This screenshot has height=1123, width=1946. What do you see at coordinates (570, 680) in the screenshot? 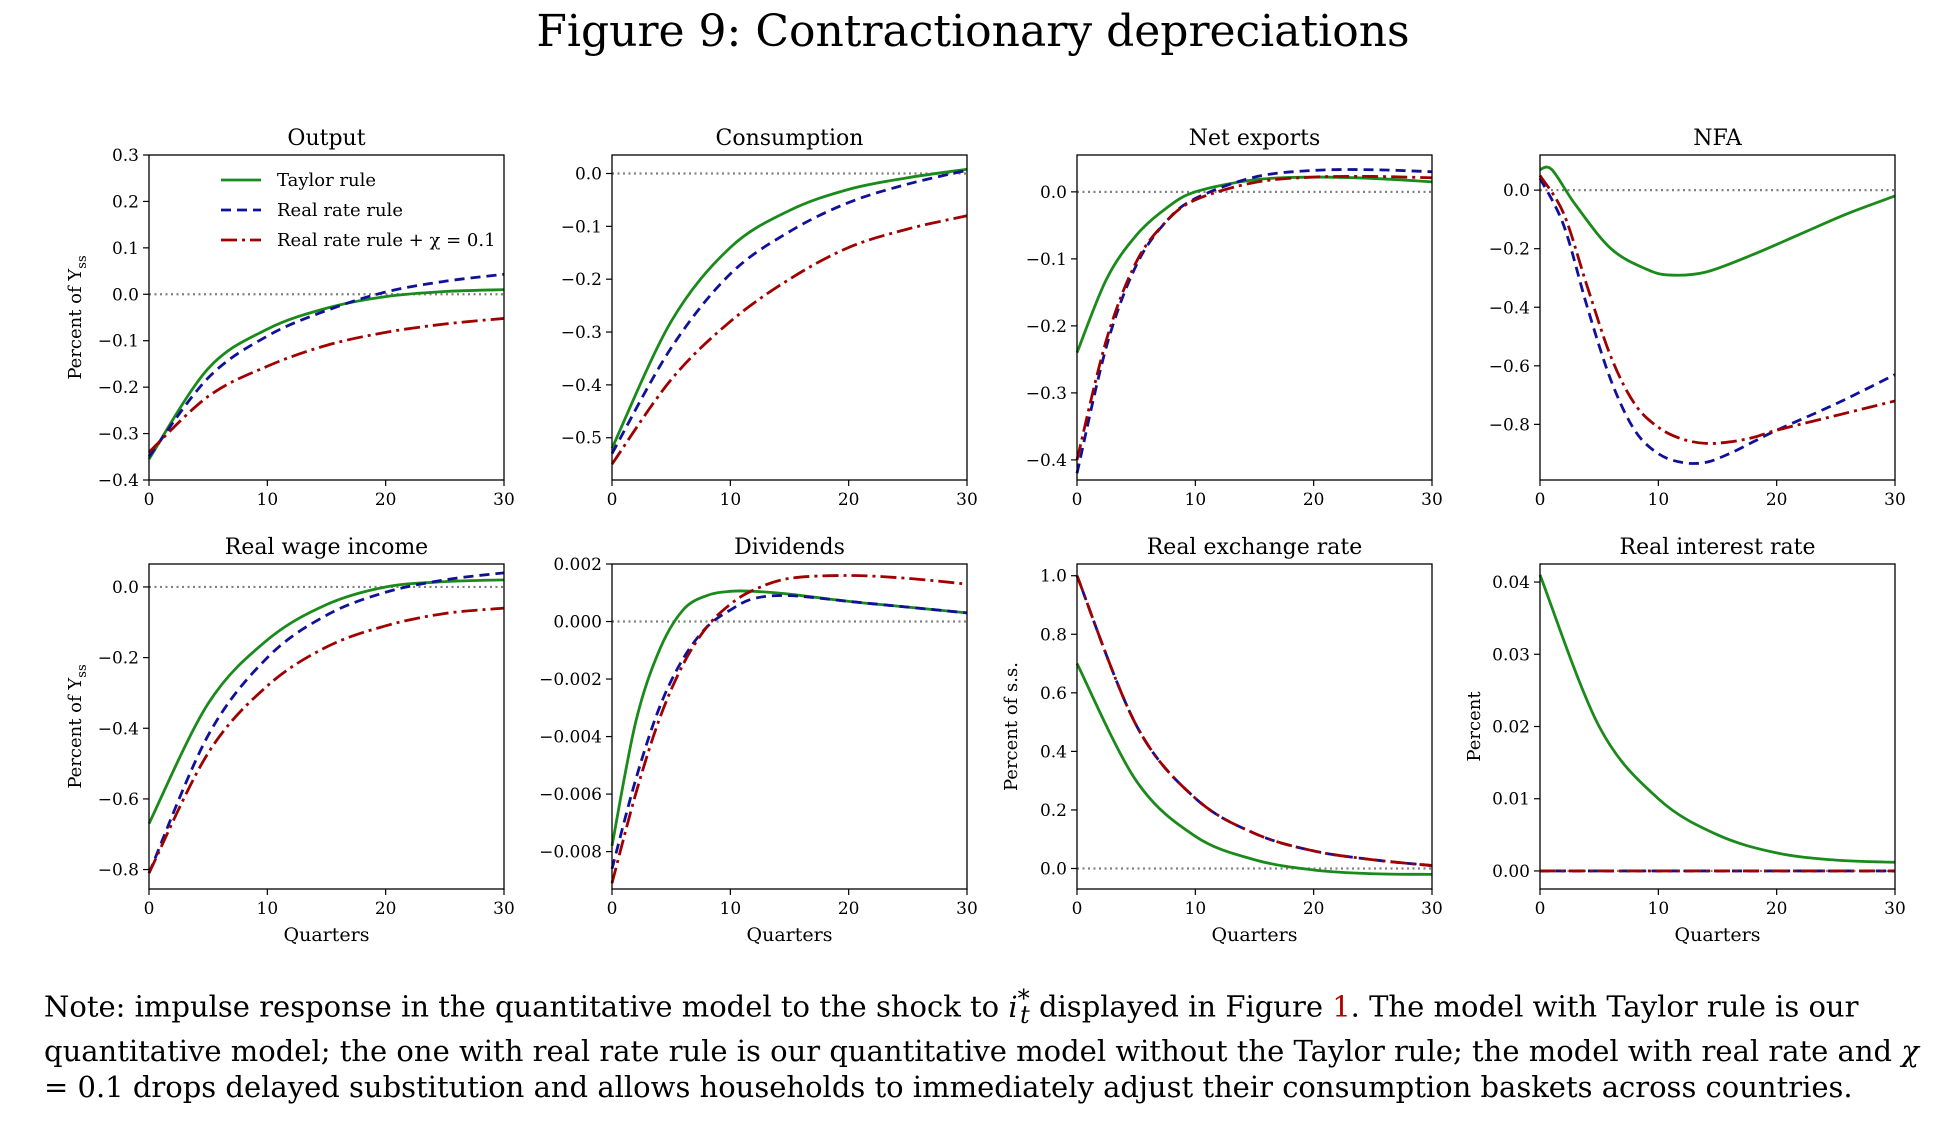
I see `y-tick-label: −0.002` at bounding box center [570, 680].